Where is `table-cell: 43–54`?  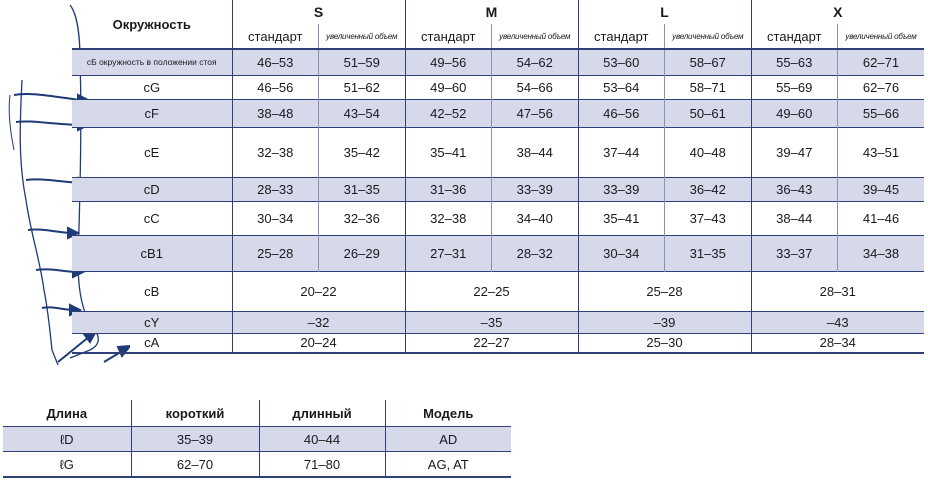
table-cell: 43–54 is located at coordinates (361, 112).